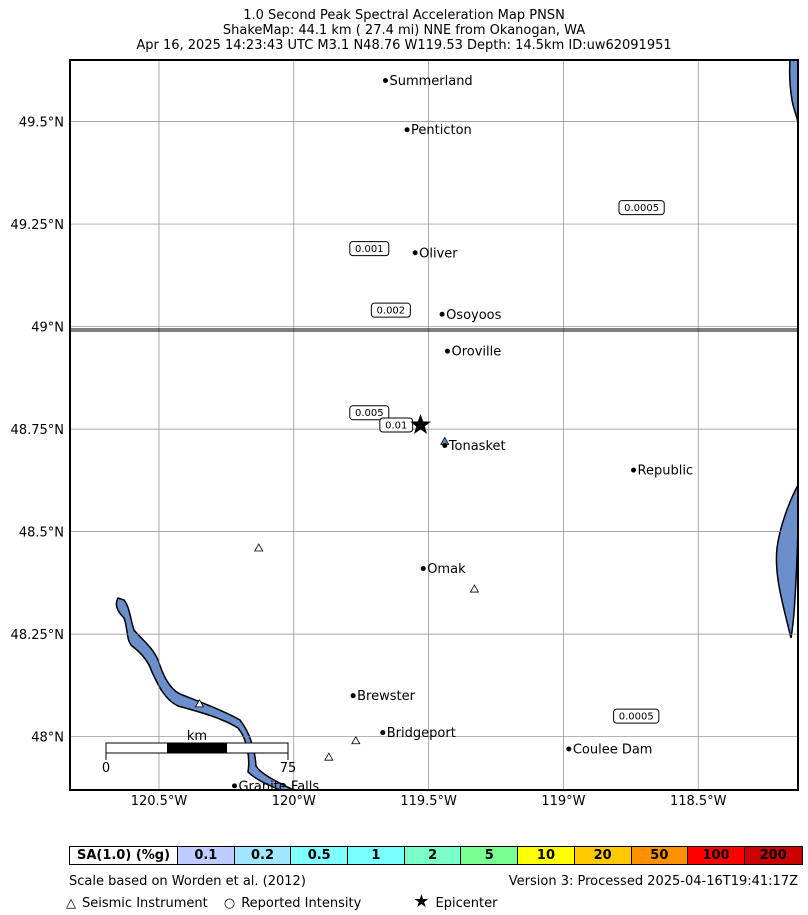 The height and width of the screenshot is (915, 808). What do you see at coordinates (666, 471) in the screenshot?
I see `city-label: Republic` at bounding box center [666, 471].